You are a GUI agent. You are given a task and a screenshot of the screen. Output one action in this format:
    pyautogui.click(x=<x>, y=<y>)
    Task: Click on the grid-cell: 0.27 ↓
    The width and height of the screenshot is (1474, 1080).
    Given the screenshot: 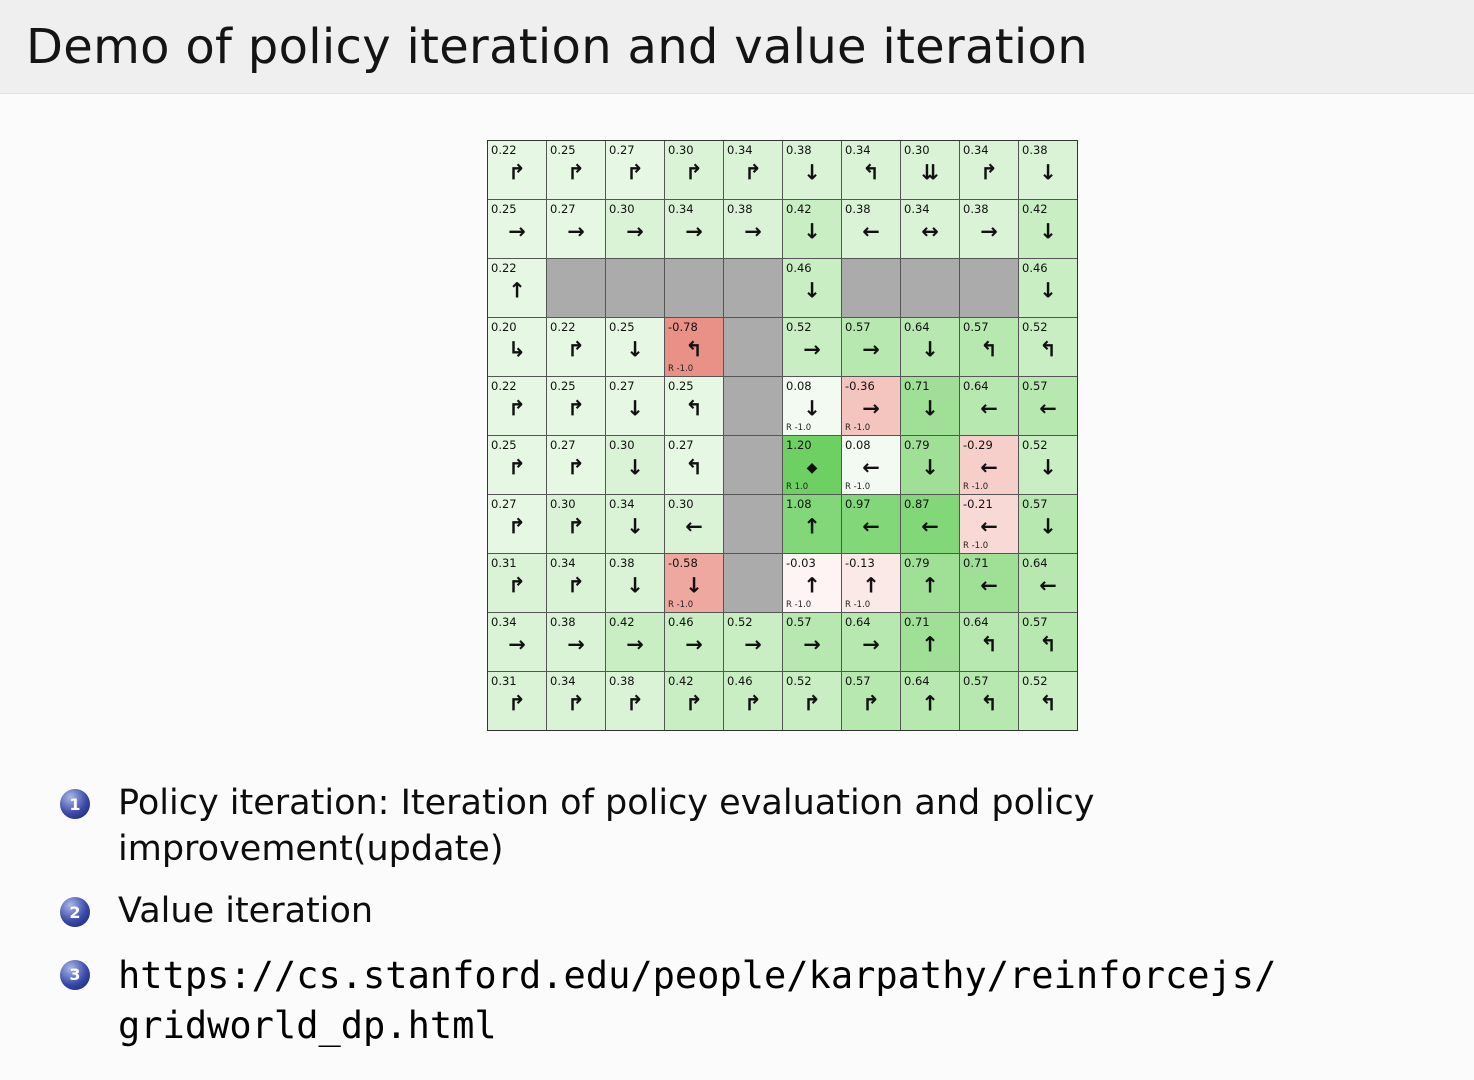 What is the action you would take?
    pyautogui.click(x=635, y=406)
    